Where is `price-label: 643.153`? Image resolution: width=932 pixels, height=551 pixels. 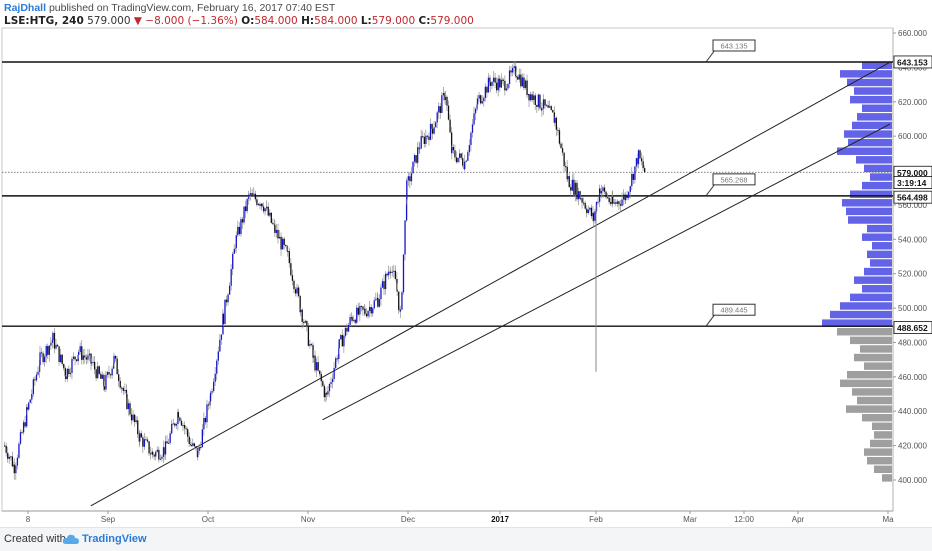
price-label: 643.153 is located at coordinates (912, 62).